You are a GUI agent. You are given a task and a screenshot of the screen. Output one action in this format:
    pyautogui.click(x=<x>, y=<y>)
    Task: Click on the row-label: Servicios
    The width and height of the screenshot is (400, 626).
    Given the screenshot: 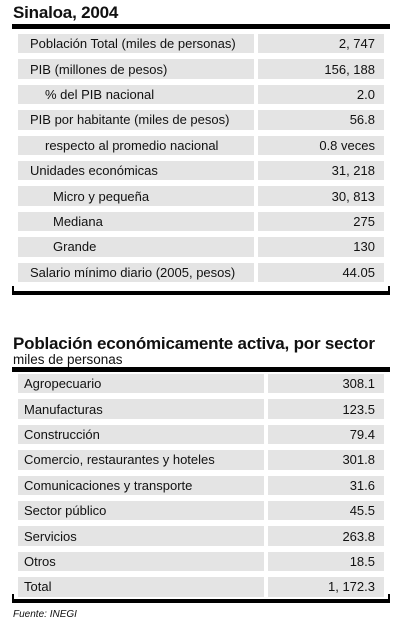 What is the action you would take?
    pyautogui.click(x=141, y=536)
    